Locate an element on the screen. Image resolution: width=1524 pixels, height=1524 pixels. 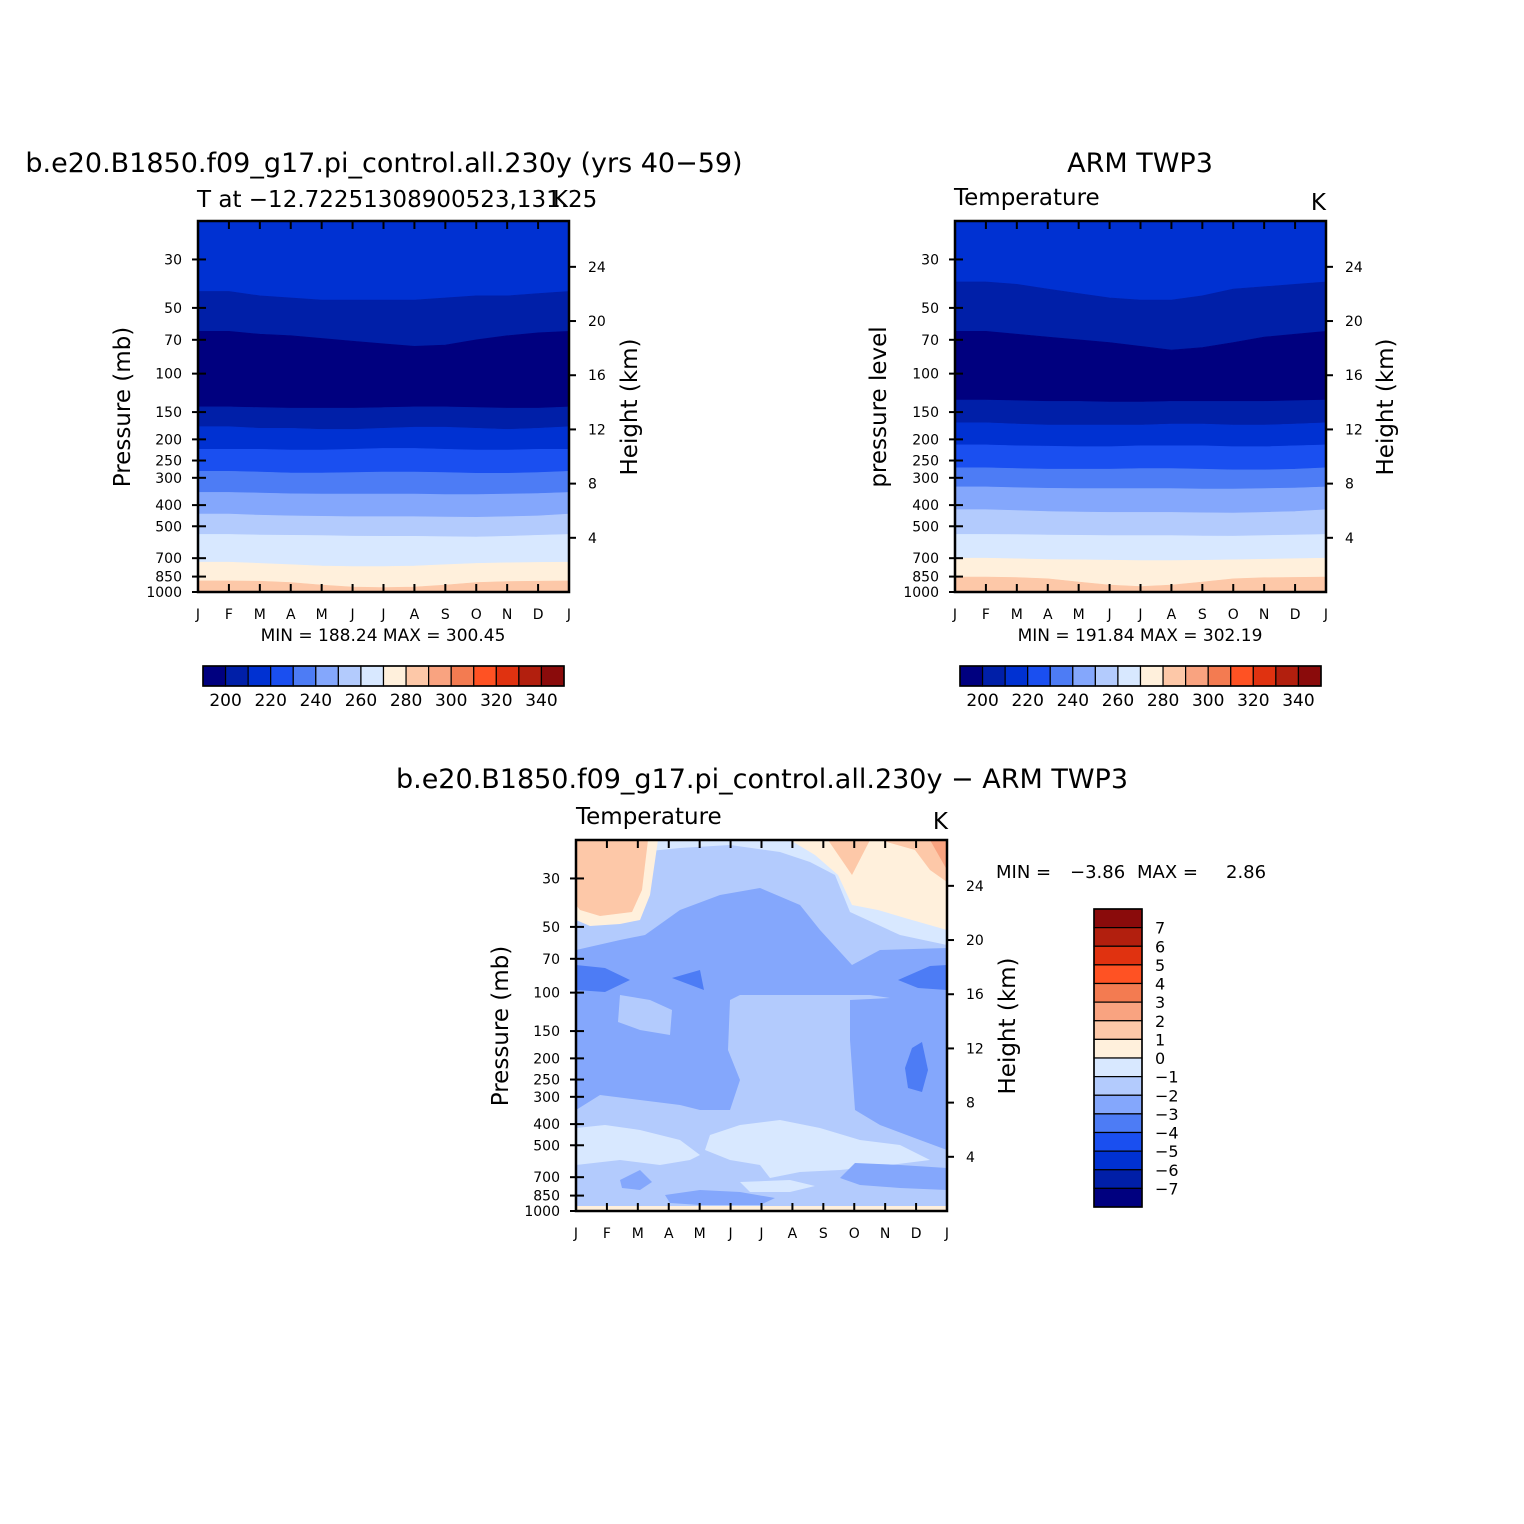
model-units: K is located at coordinates (561, 200).